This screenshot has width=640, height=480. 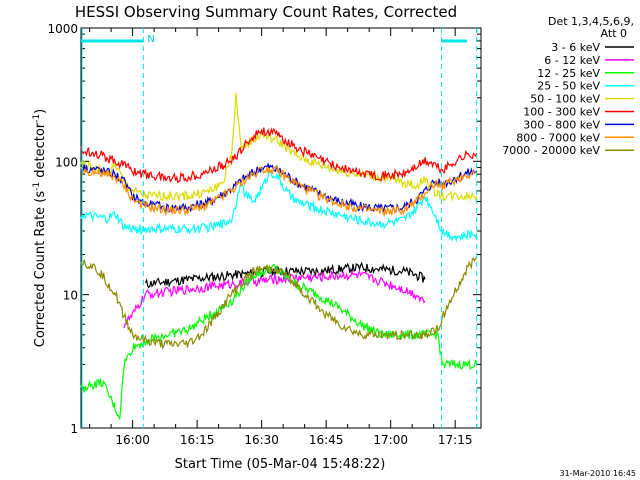 What do you see at coordinates (62, 29) in the screenshot?
I see `y-tick-label-3: 1000` at bounding box center [62, 29].